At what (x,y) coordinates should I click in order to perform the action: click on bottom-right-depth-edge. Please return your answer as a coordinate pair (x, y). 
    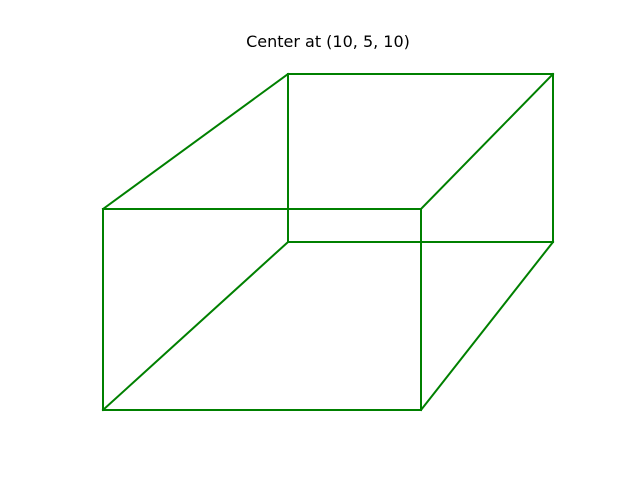
    Looking at the image, I should click on (487, 326).